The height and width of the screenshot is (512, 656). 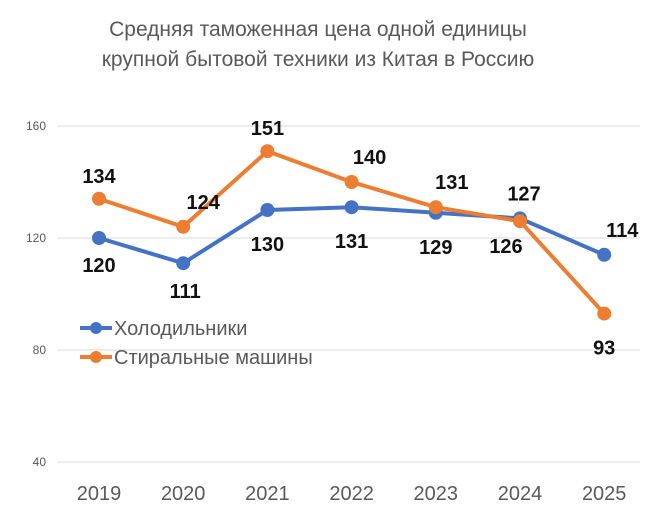 What do you see at coordinates (351, 242) in the screenshot?
I see `data-label-fridges: 131` at bounding box center [351, 242].